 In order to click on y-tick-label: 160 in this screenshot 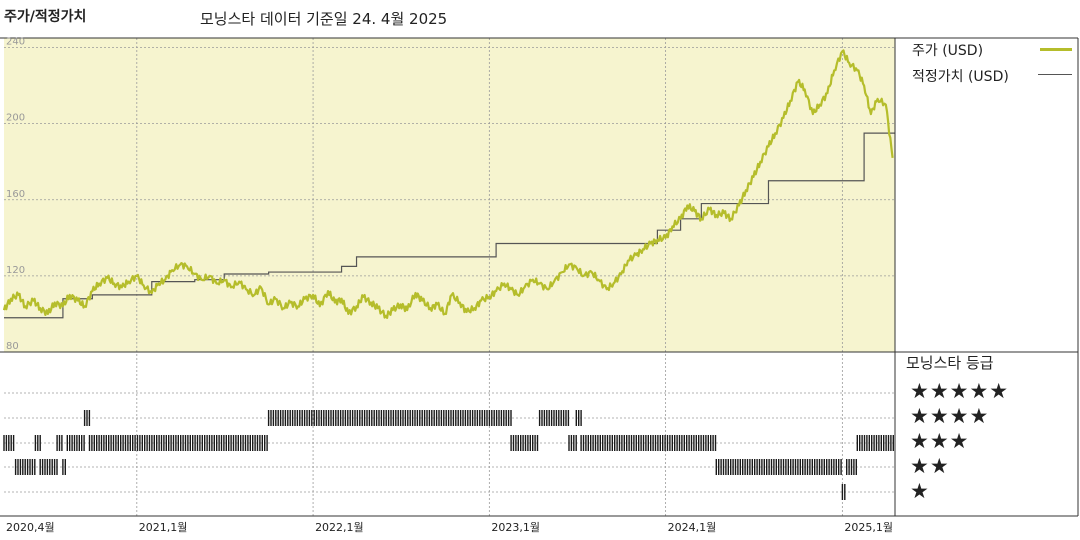, I will do `click(15, 194)`.